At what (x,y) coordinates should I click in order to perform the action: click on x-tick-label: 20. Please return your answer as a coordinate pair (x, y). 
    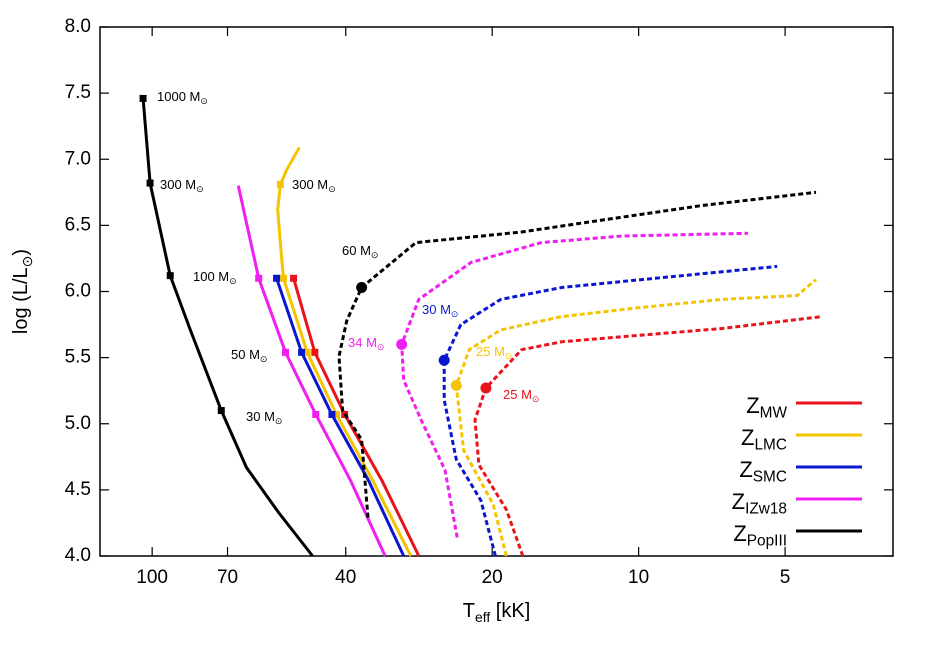
    Looking at the image, I should click on (492, 577).